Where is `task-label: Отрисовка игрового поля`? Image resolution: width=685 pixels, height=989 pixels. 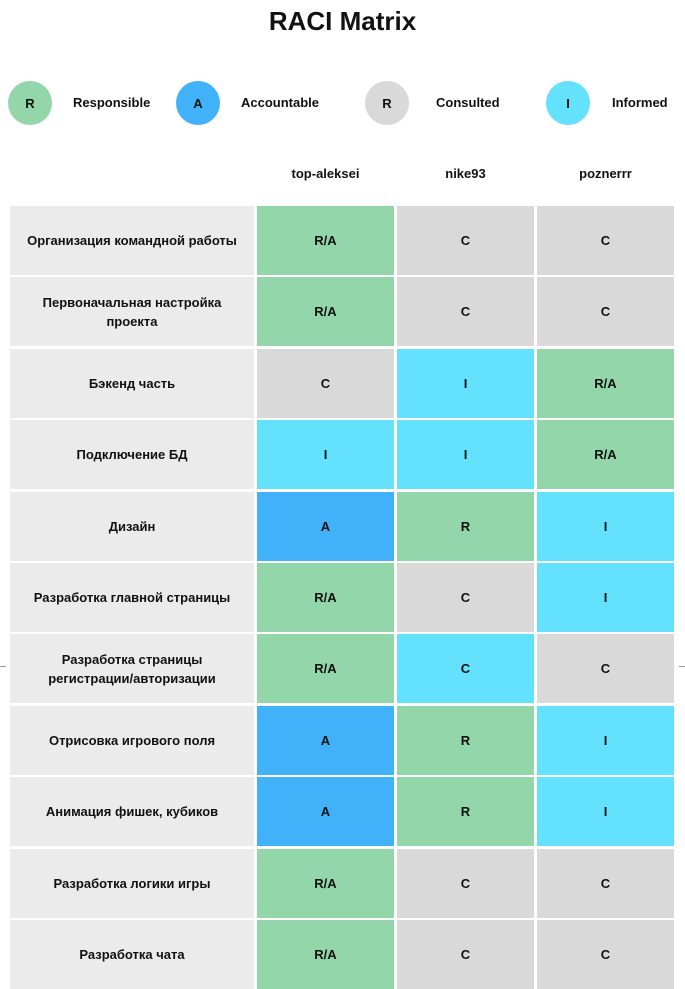
task-label: Отрисовка игрового поля is located at coordinates (132, 740).